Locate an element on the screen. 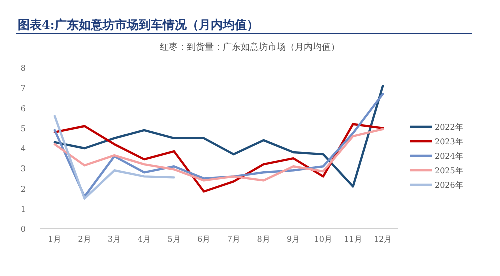 The height and width of the screenshot is (276, 500). x-tick-label: 7月 is located at coordinates (233, 239).